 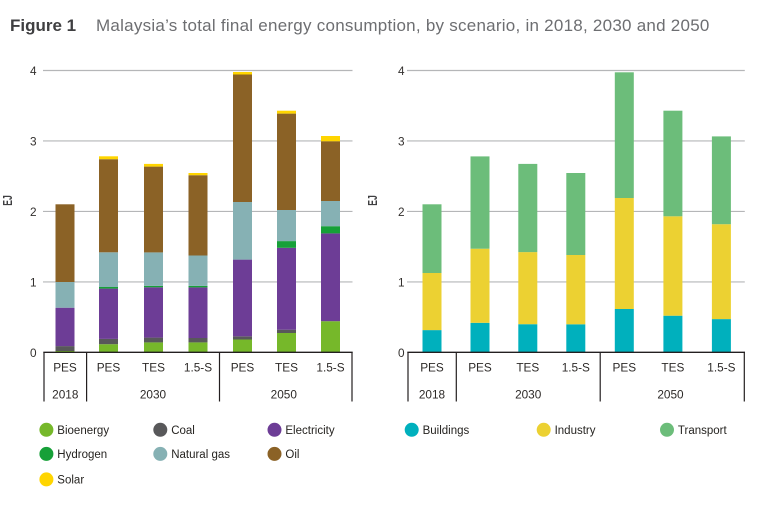 What do you see at coordinates (43, 25) in the screenshot?
I see `svg-text: Figure 1` at bounding box center [43, 25].